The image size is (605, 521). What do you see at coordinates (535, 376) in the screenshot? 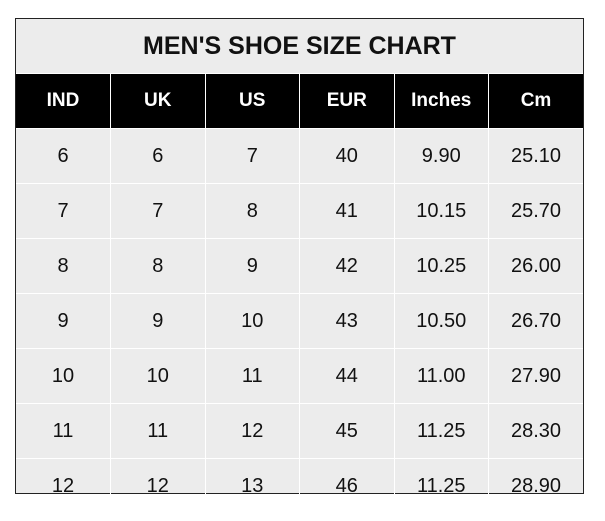
I see `cell-cm: 27.90` at bounding box center [535, 376].